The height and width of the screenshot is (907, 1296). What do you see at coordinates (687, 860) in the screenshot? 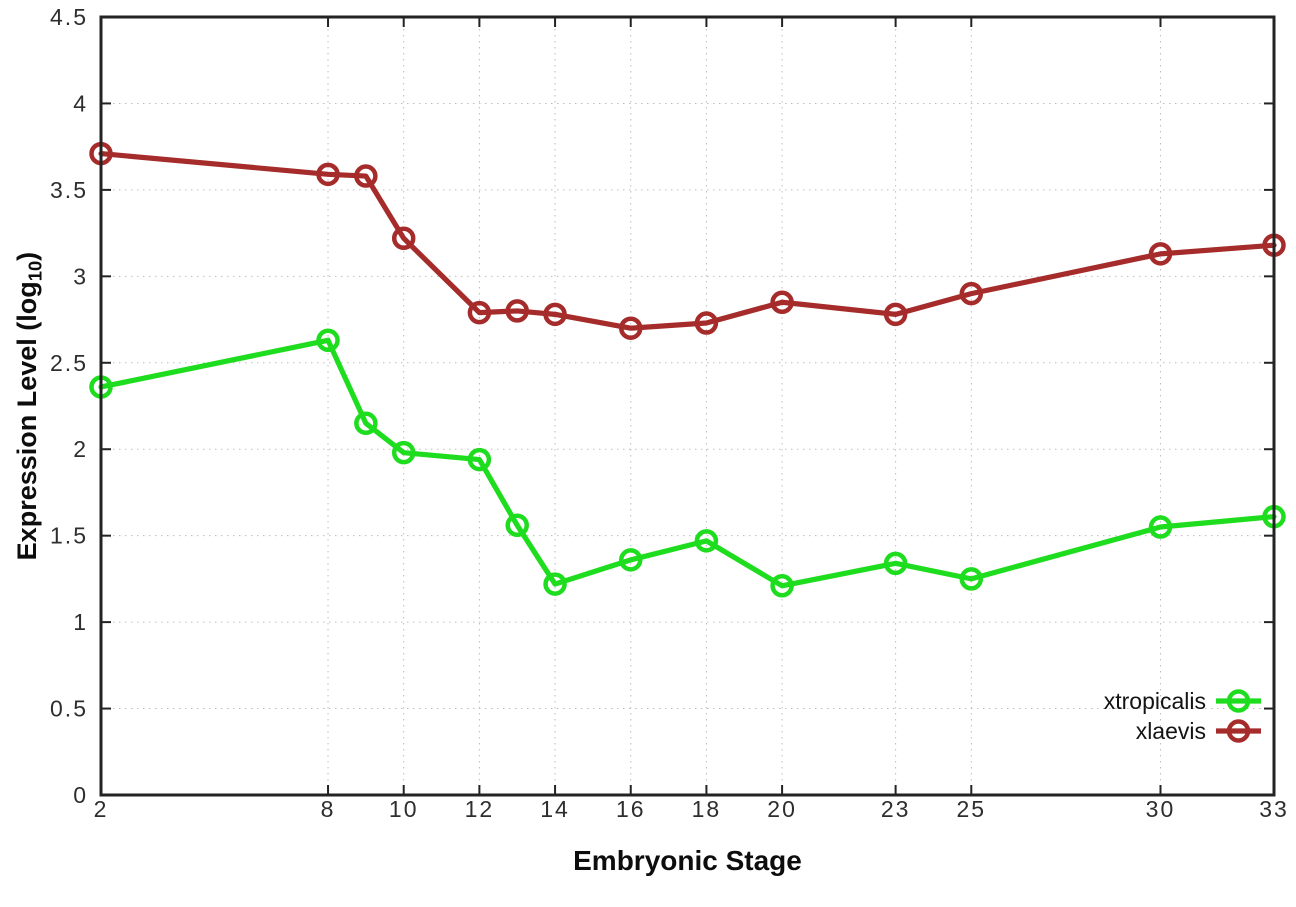
I see `x-axis-title: Embryonic Stage` at bounding box center [687, 860].